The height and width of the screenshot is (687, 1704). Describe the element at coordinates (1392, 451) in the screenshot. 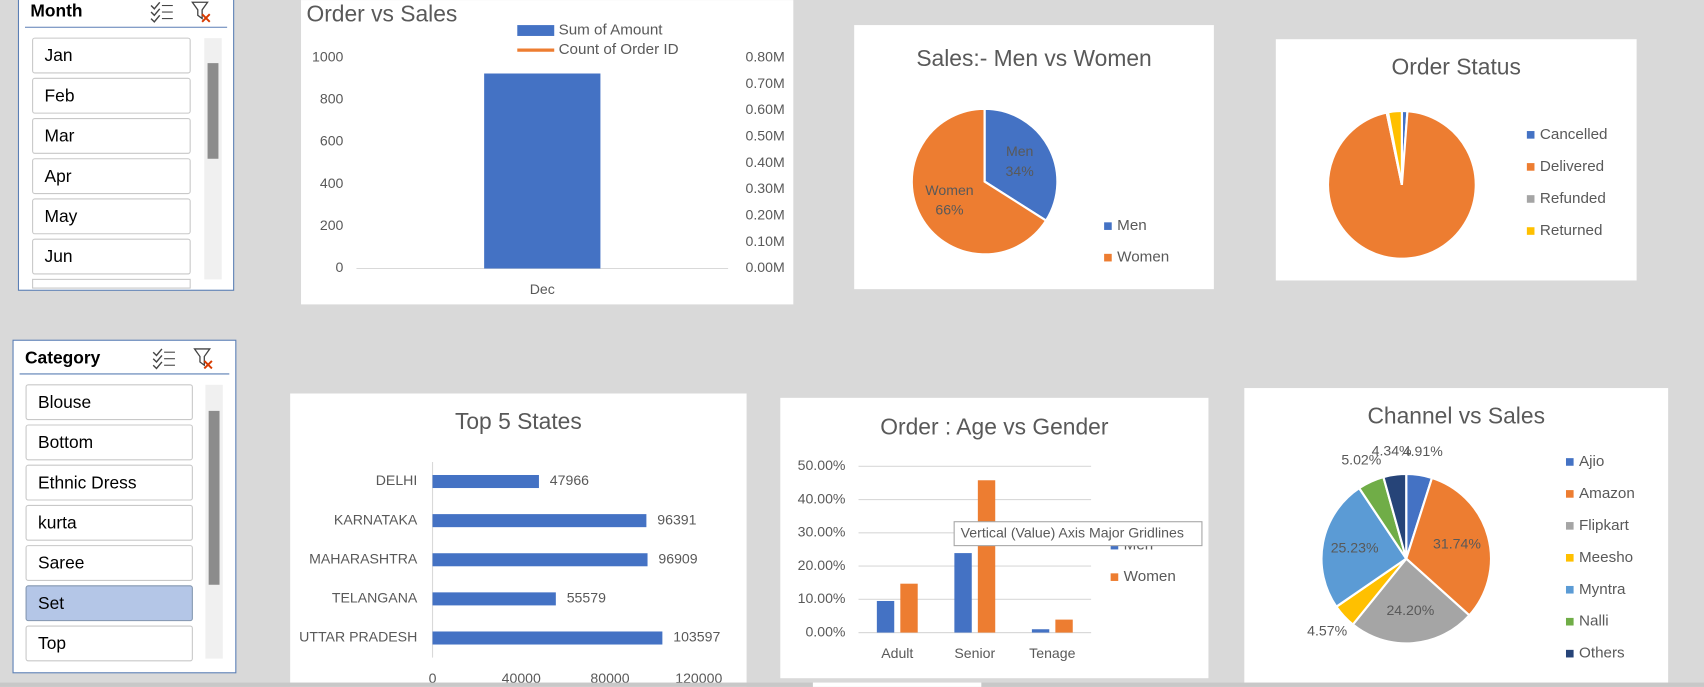

I see `data-label: 4.34%` at that location.